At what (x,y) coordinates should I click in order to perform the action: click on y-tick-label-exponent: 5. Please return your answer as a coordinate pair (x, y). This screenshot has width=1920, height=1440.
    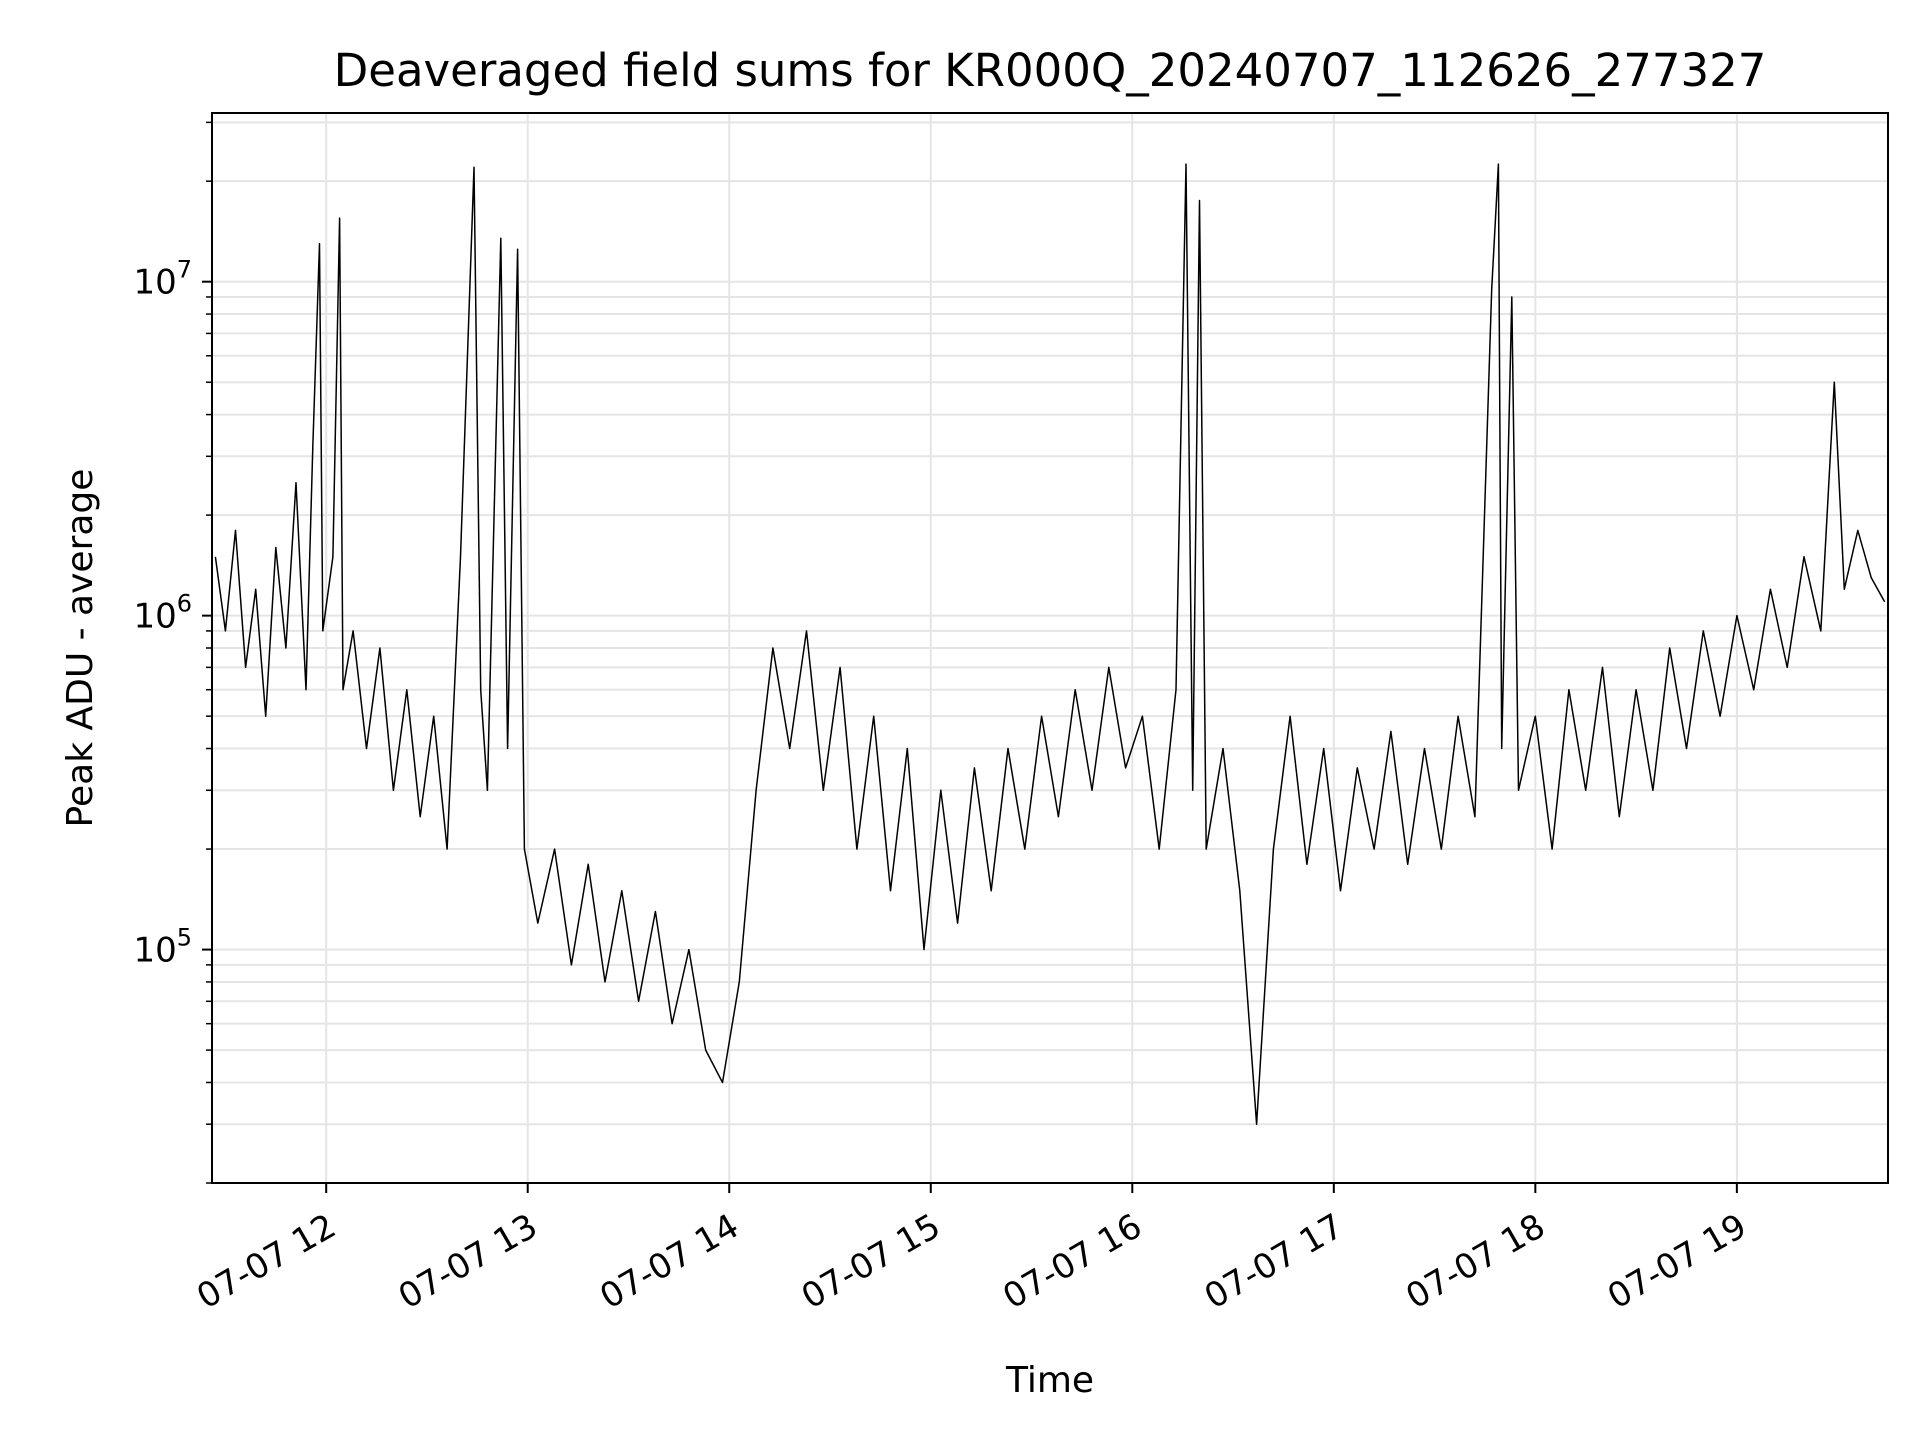
    Looking at the image, I should click on (184, 938).